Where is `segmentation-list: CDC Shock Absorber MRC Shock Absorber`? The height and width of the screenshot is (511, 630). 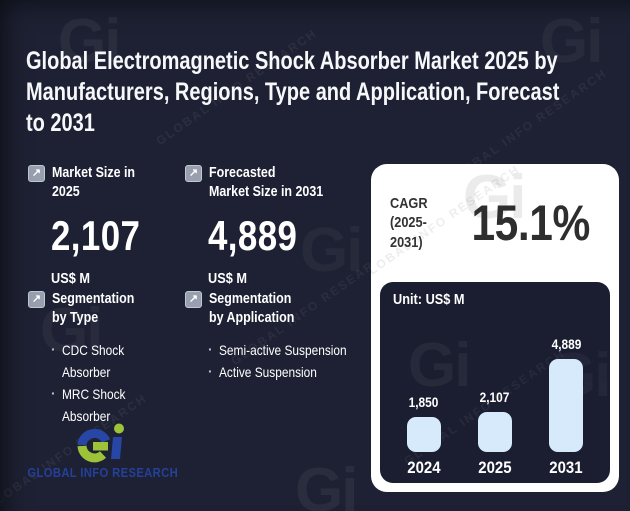 segmentation-list: CDC Shock Absorber MRC Shock Absorber is located at coordinates (119, 382).